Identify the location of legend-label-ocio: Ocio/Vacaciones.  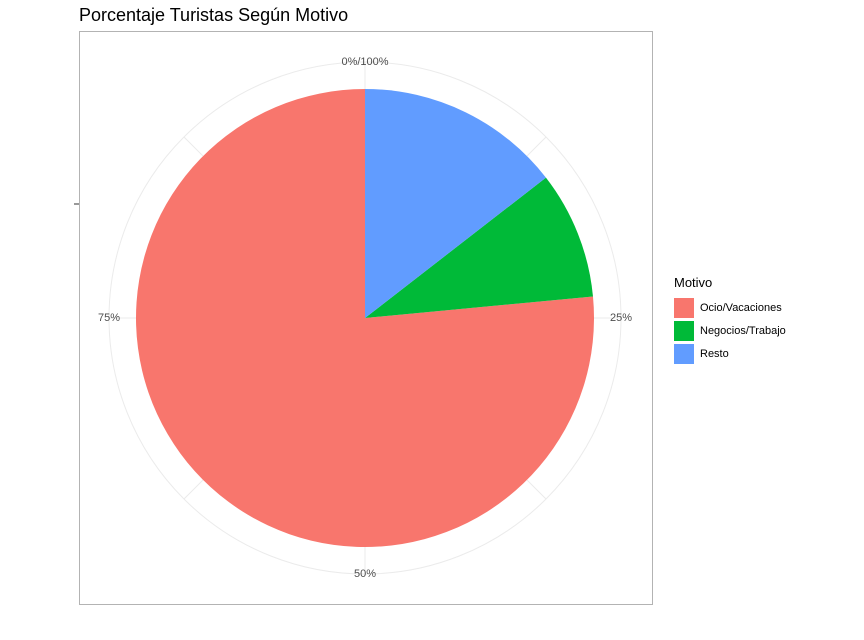
(741, 307).